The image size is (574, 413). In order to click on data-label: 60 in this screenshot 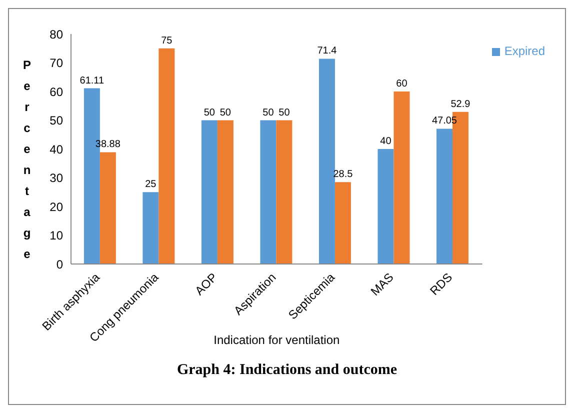, I will do `click(402, 84)`.